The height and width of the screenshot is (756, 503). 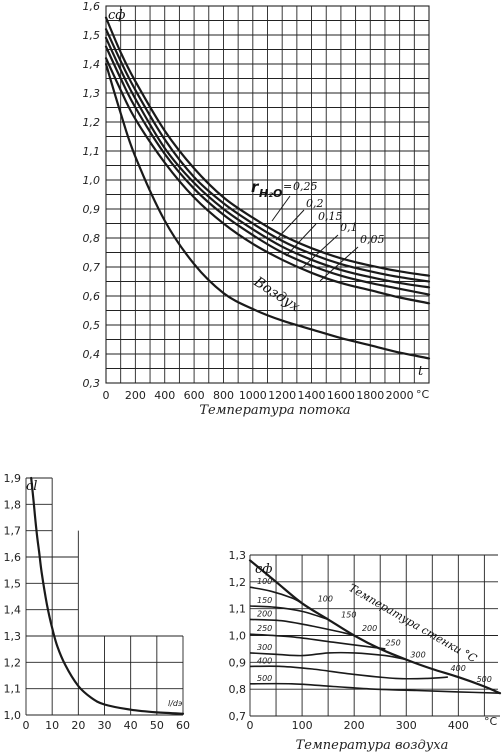 I want to click on top-x-tick-label: 2000, so click(x=400, y=395).